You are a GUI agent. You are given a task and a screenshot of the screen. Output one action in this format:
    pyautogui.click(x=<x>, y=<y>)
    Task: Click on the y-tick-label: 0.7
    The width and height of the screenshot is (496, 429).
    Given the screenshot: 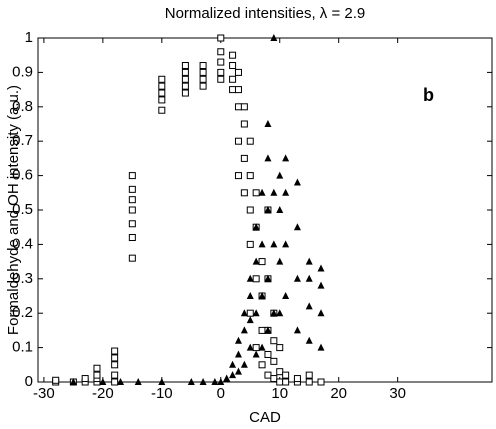 What is the action you would take?
    pyautogui.click(x=22, y=140)
    